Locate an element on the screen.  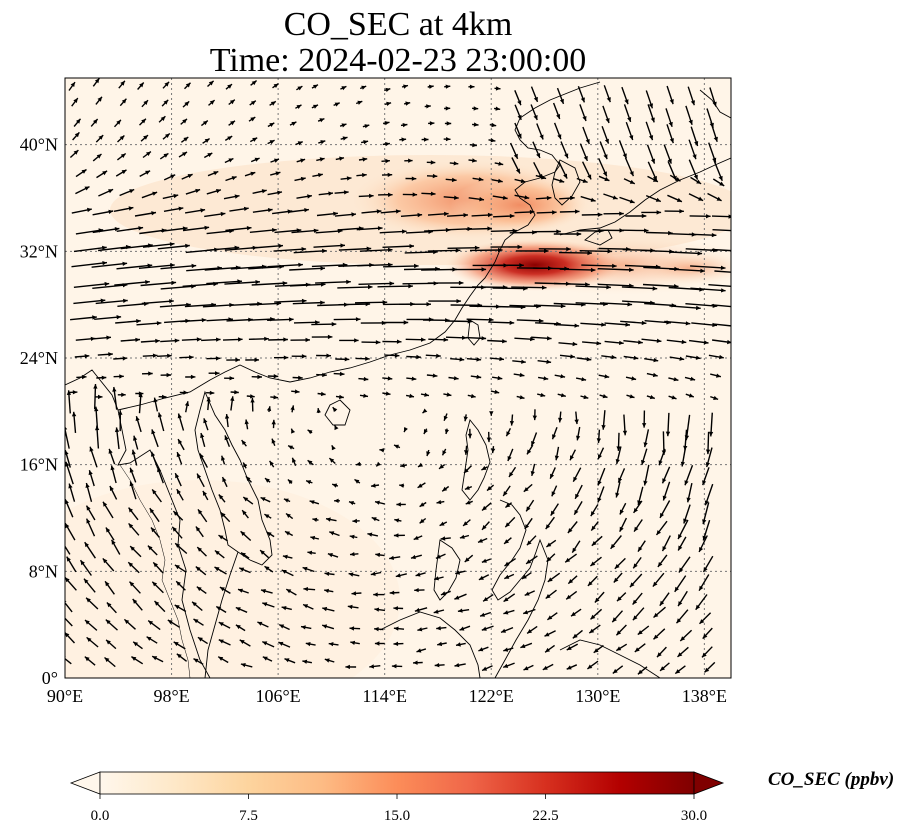
colorbar-tick-7-5: 7.5 is located at coordinates (248, 816).